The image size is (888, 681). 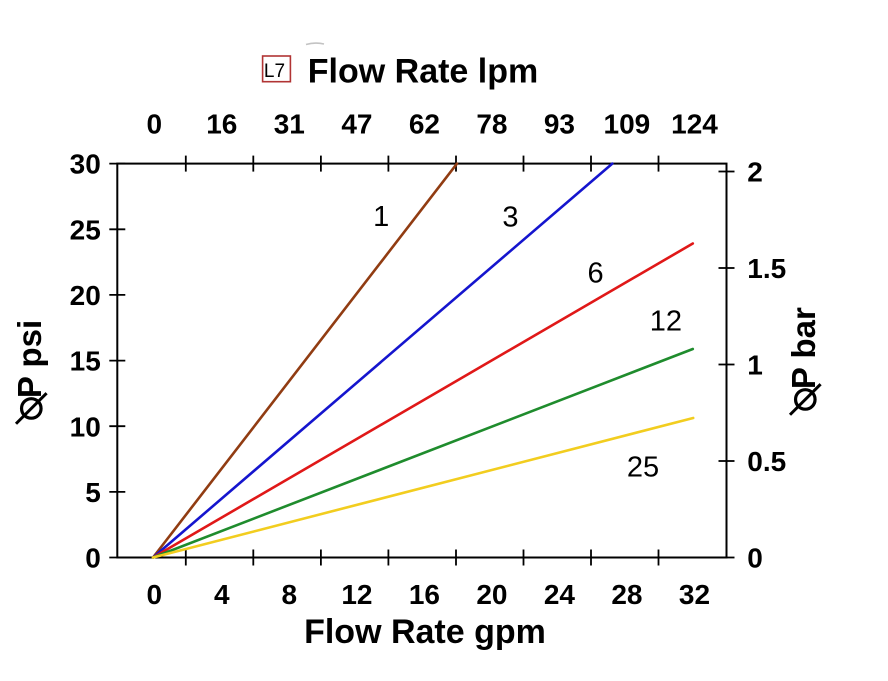 What do you see at coordinates (85, 361) in the screenshot?
I see `svg-text: 15` at bounding box center [85, 361].